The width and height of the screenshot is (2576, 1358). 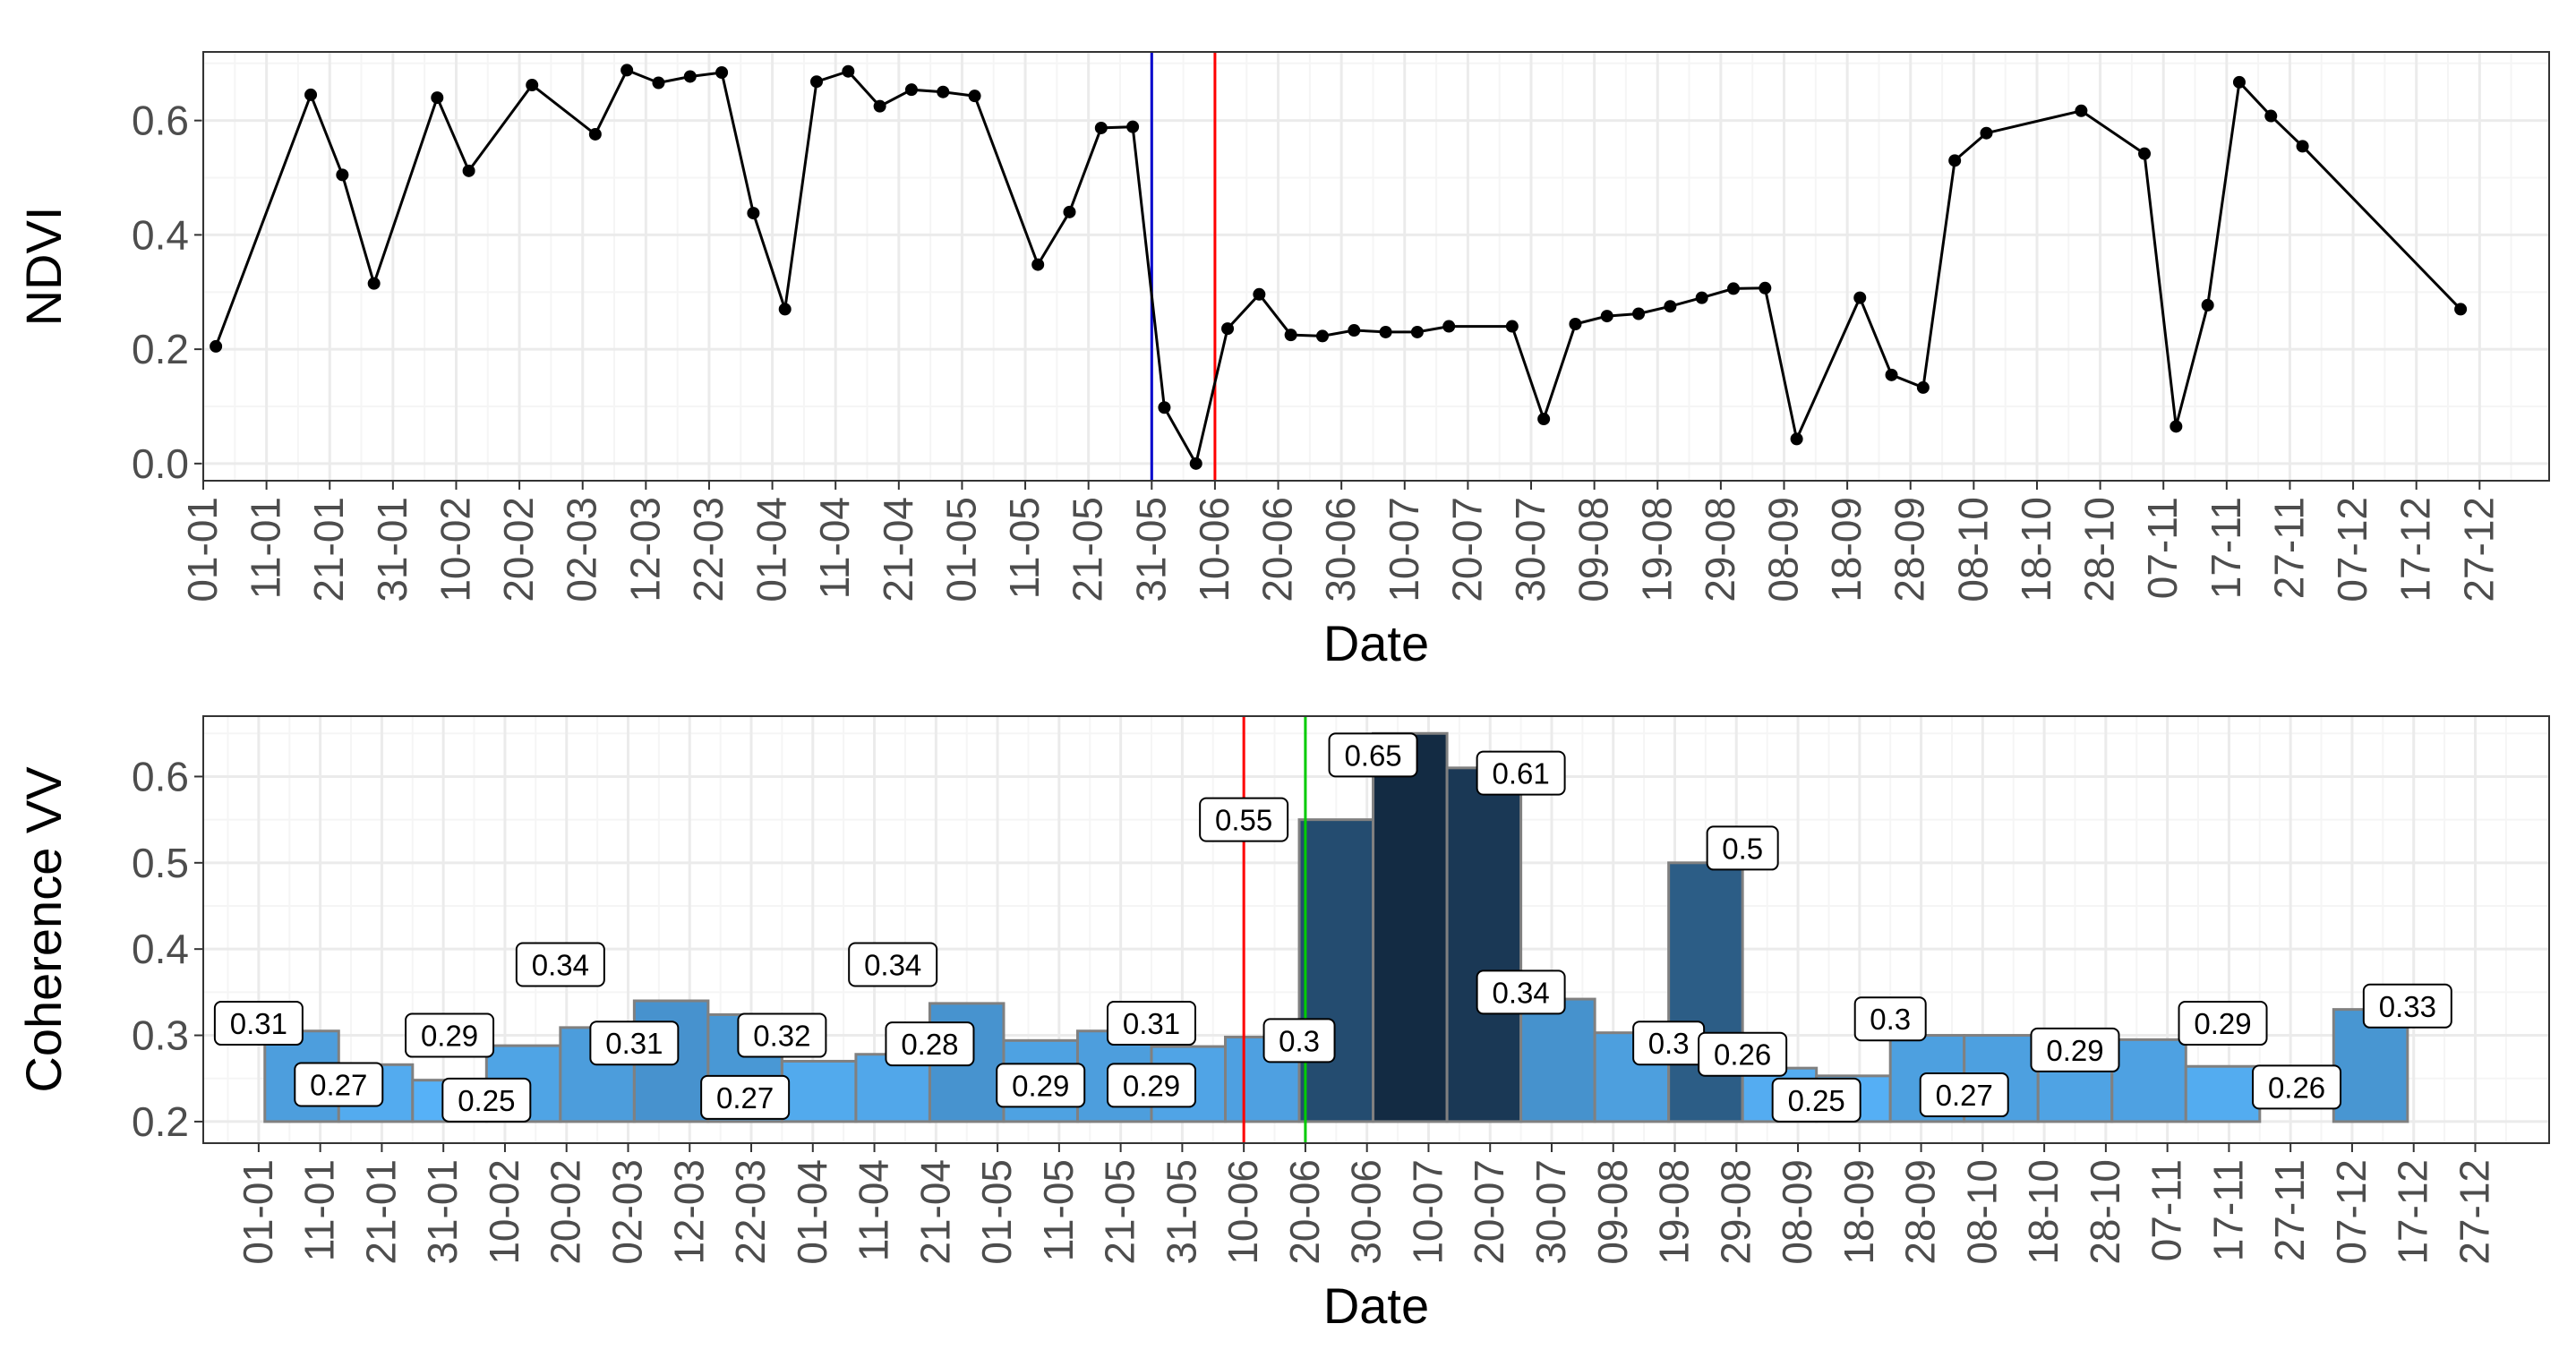 What do you see at coordinates (1742, 848) in the screenshot?
I see `data-label: 0.5` at bounding box center [1742, 848].